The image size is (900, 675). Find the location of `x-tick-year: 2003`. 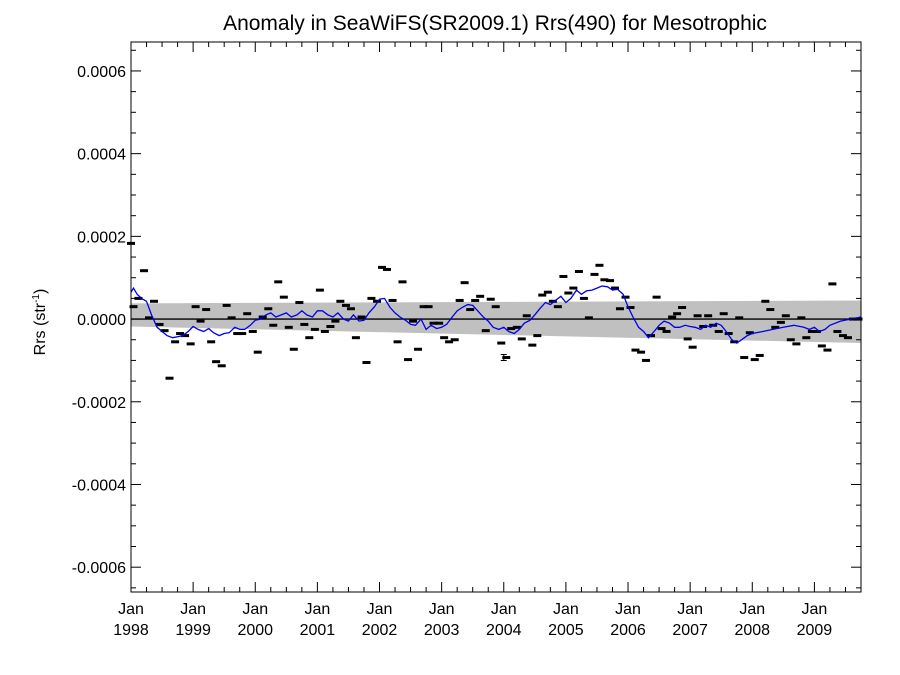

x-tick-year: 2003 is located at coordinates (442, 630).